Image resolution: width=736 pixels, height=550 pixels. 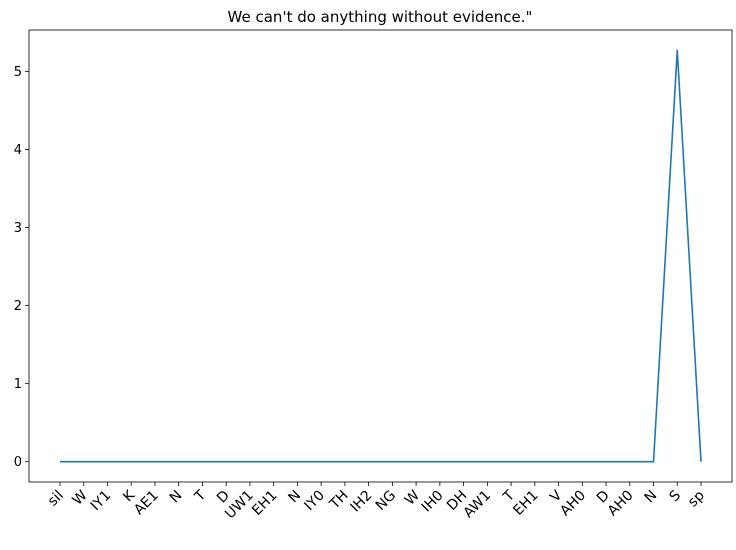 I want to click on y-tick-label: 5, so click(x=18, y=72).